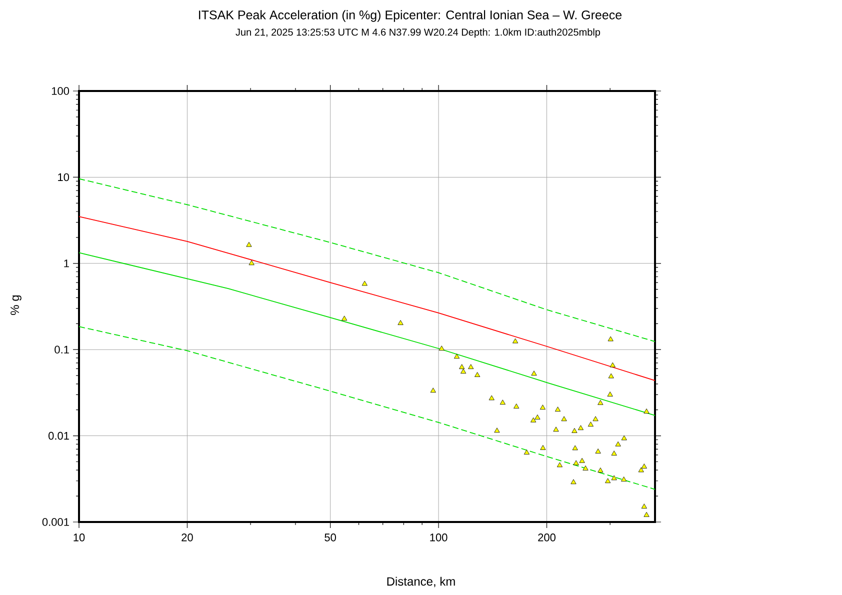  Describe the element at coordinates (79, 538) in the screenshot. I see `x-tick-label: 10` at that location.